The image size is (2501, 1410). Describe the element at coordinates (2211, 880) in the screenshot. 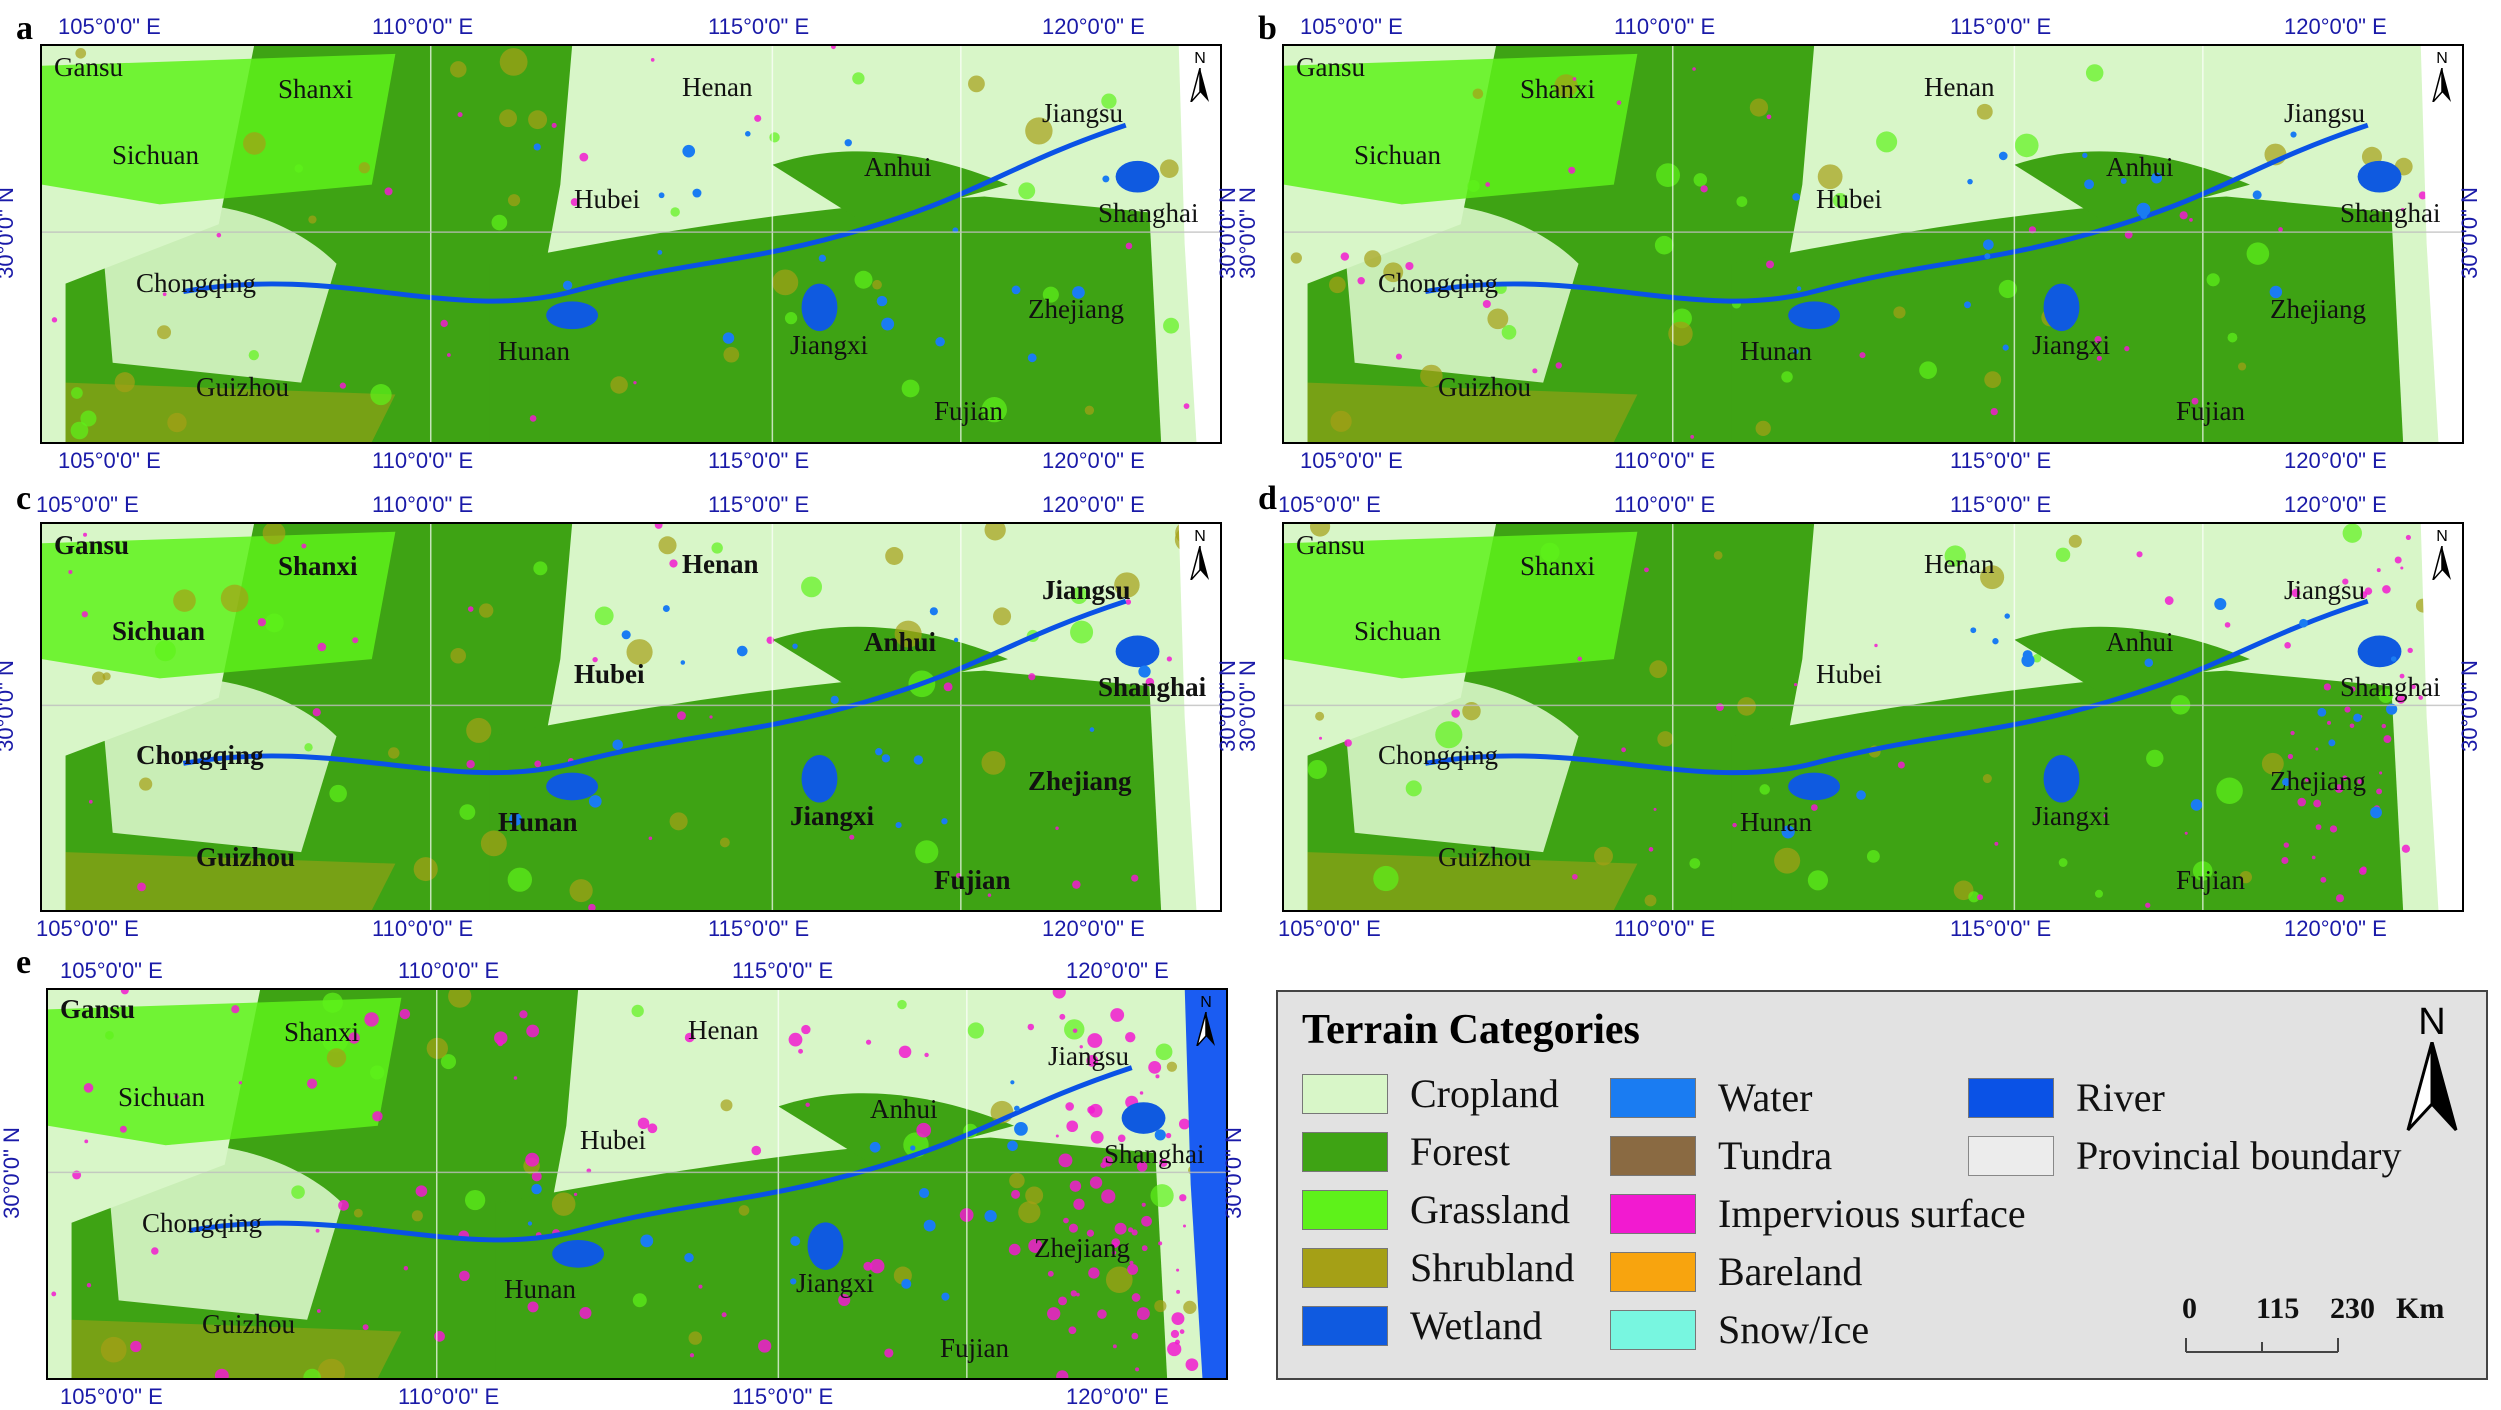

I see `province-label-fujian: Fujian` at that location.